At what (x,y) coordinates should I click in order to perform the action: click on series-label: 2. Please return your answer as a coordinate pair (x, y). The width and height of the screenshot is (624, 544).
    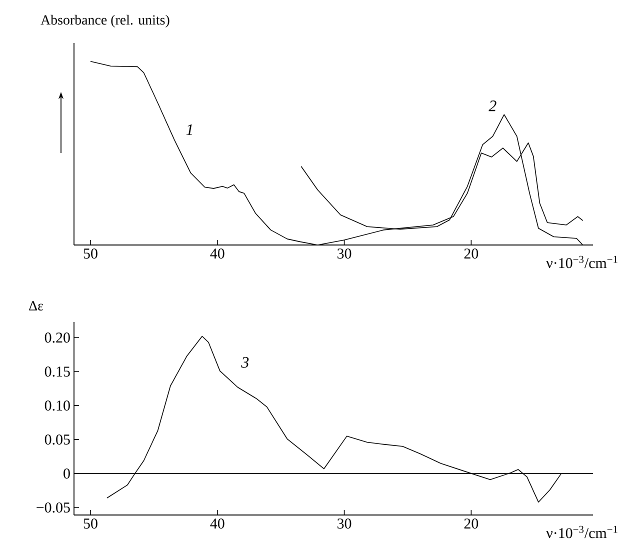
    Looking at the image, I should click on (492, 106).